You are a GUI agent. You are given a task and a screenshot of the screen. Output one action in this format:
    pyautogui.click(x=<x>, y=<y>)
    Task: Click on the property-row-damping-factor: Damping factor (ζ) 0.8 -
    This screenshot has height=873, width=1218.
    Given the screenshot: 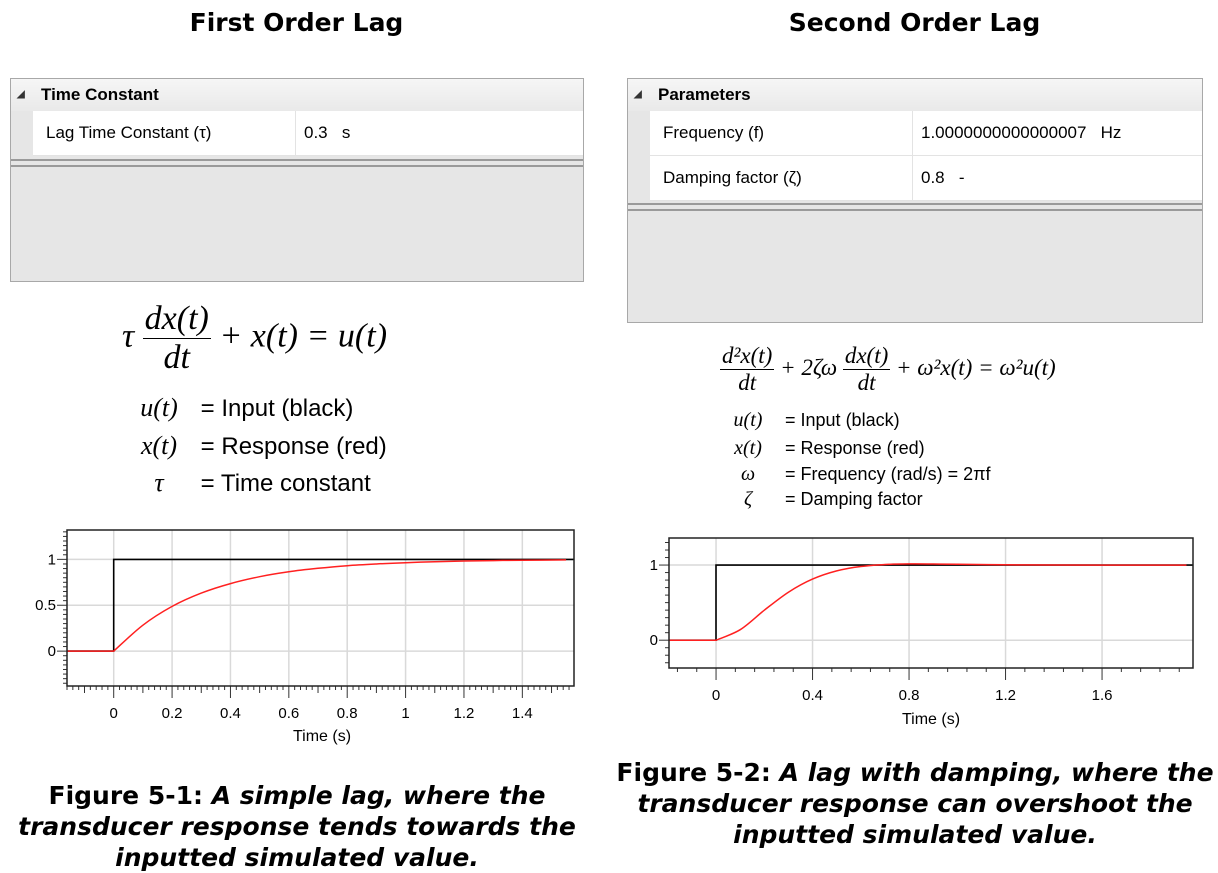 What is the action you would take?
    pyautogui.click(x=926, y=178)
    